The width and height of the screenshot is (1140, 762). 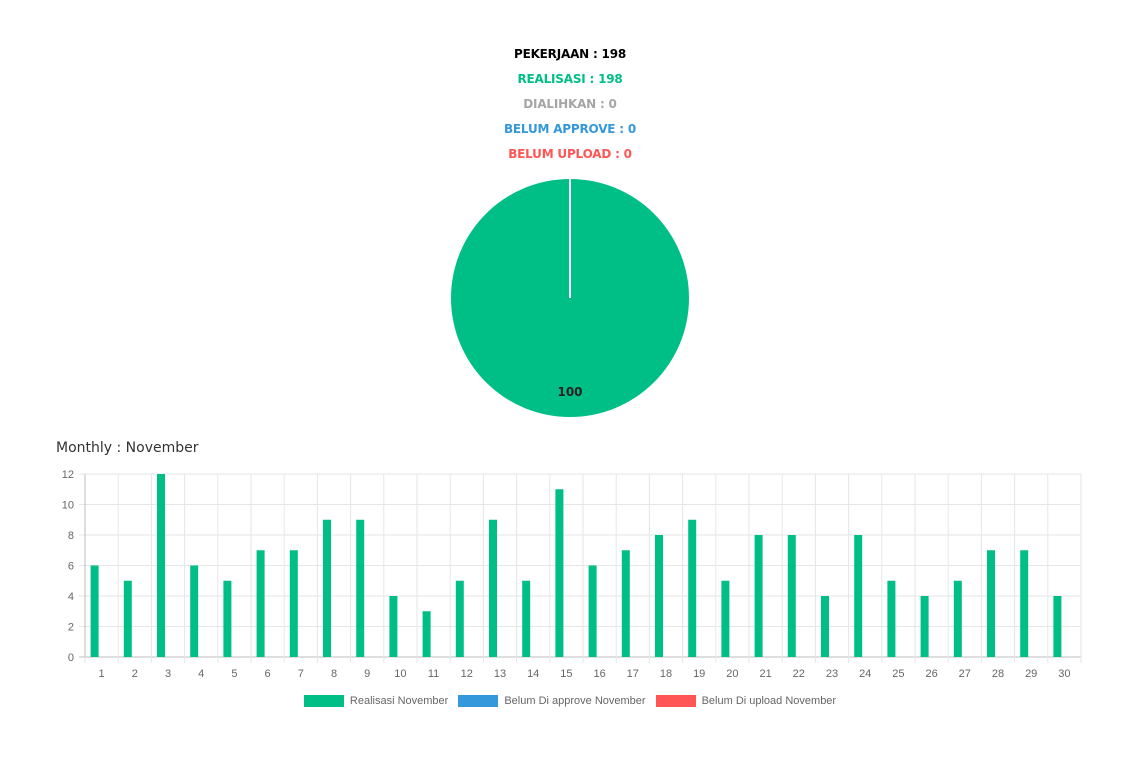 I want to click on summary-belum-upload: BELUM UPLOAD : 0, so click(x=570, y=154).